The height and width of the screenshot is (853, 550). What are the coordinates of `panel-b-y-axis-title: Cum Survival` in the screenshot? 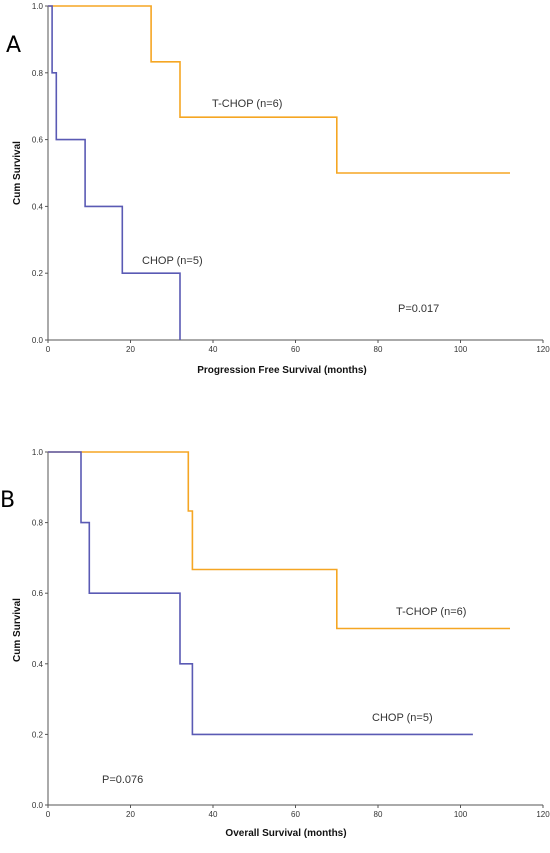 It's located at (17, 630).